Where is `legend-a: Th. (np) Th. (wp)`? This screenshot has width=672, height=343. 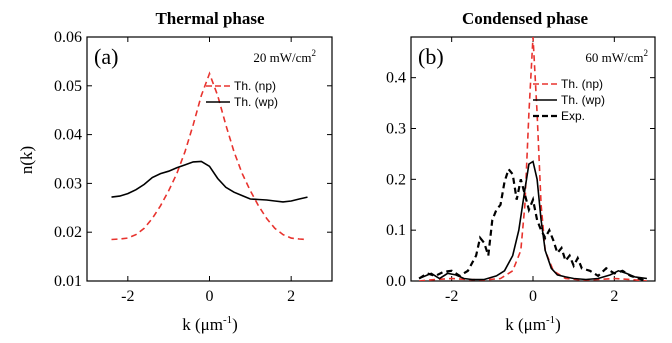
legend-a: Th. (np) Th. (wp) is located at coordinates (242, 94).